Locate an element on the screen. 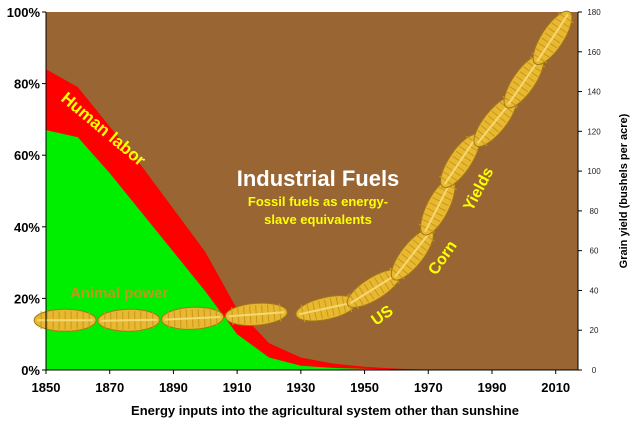 The width and height of the screenshot is (640, 433). industrial-fuels-label: Industrial Fuels is located at coordinates (318, 178).